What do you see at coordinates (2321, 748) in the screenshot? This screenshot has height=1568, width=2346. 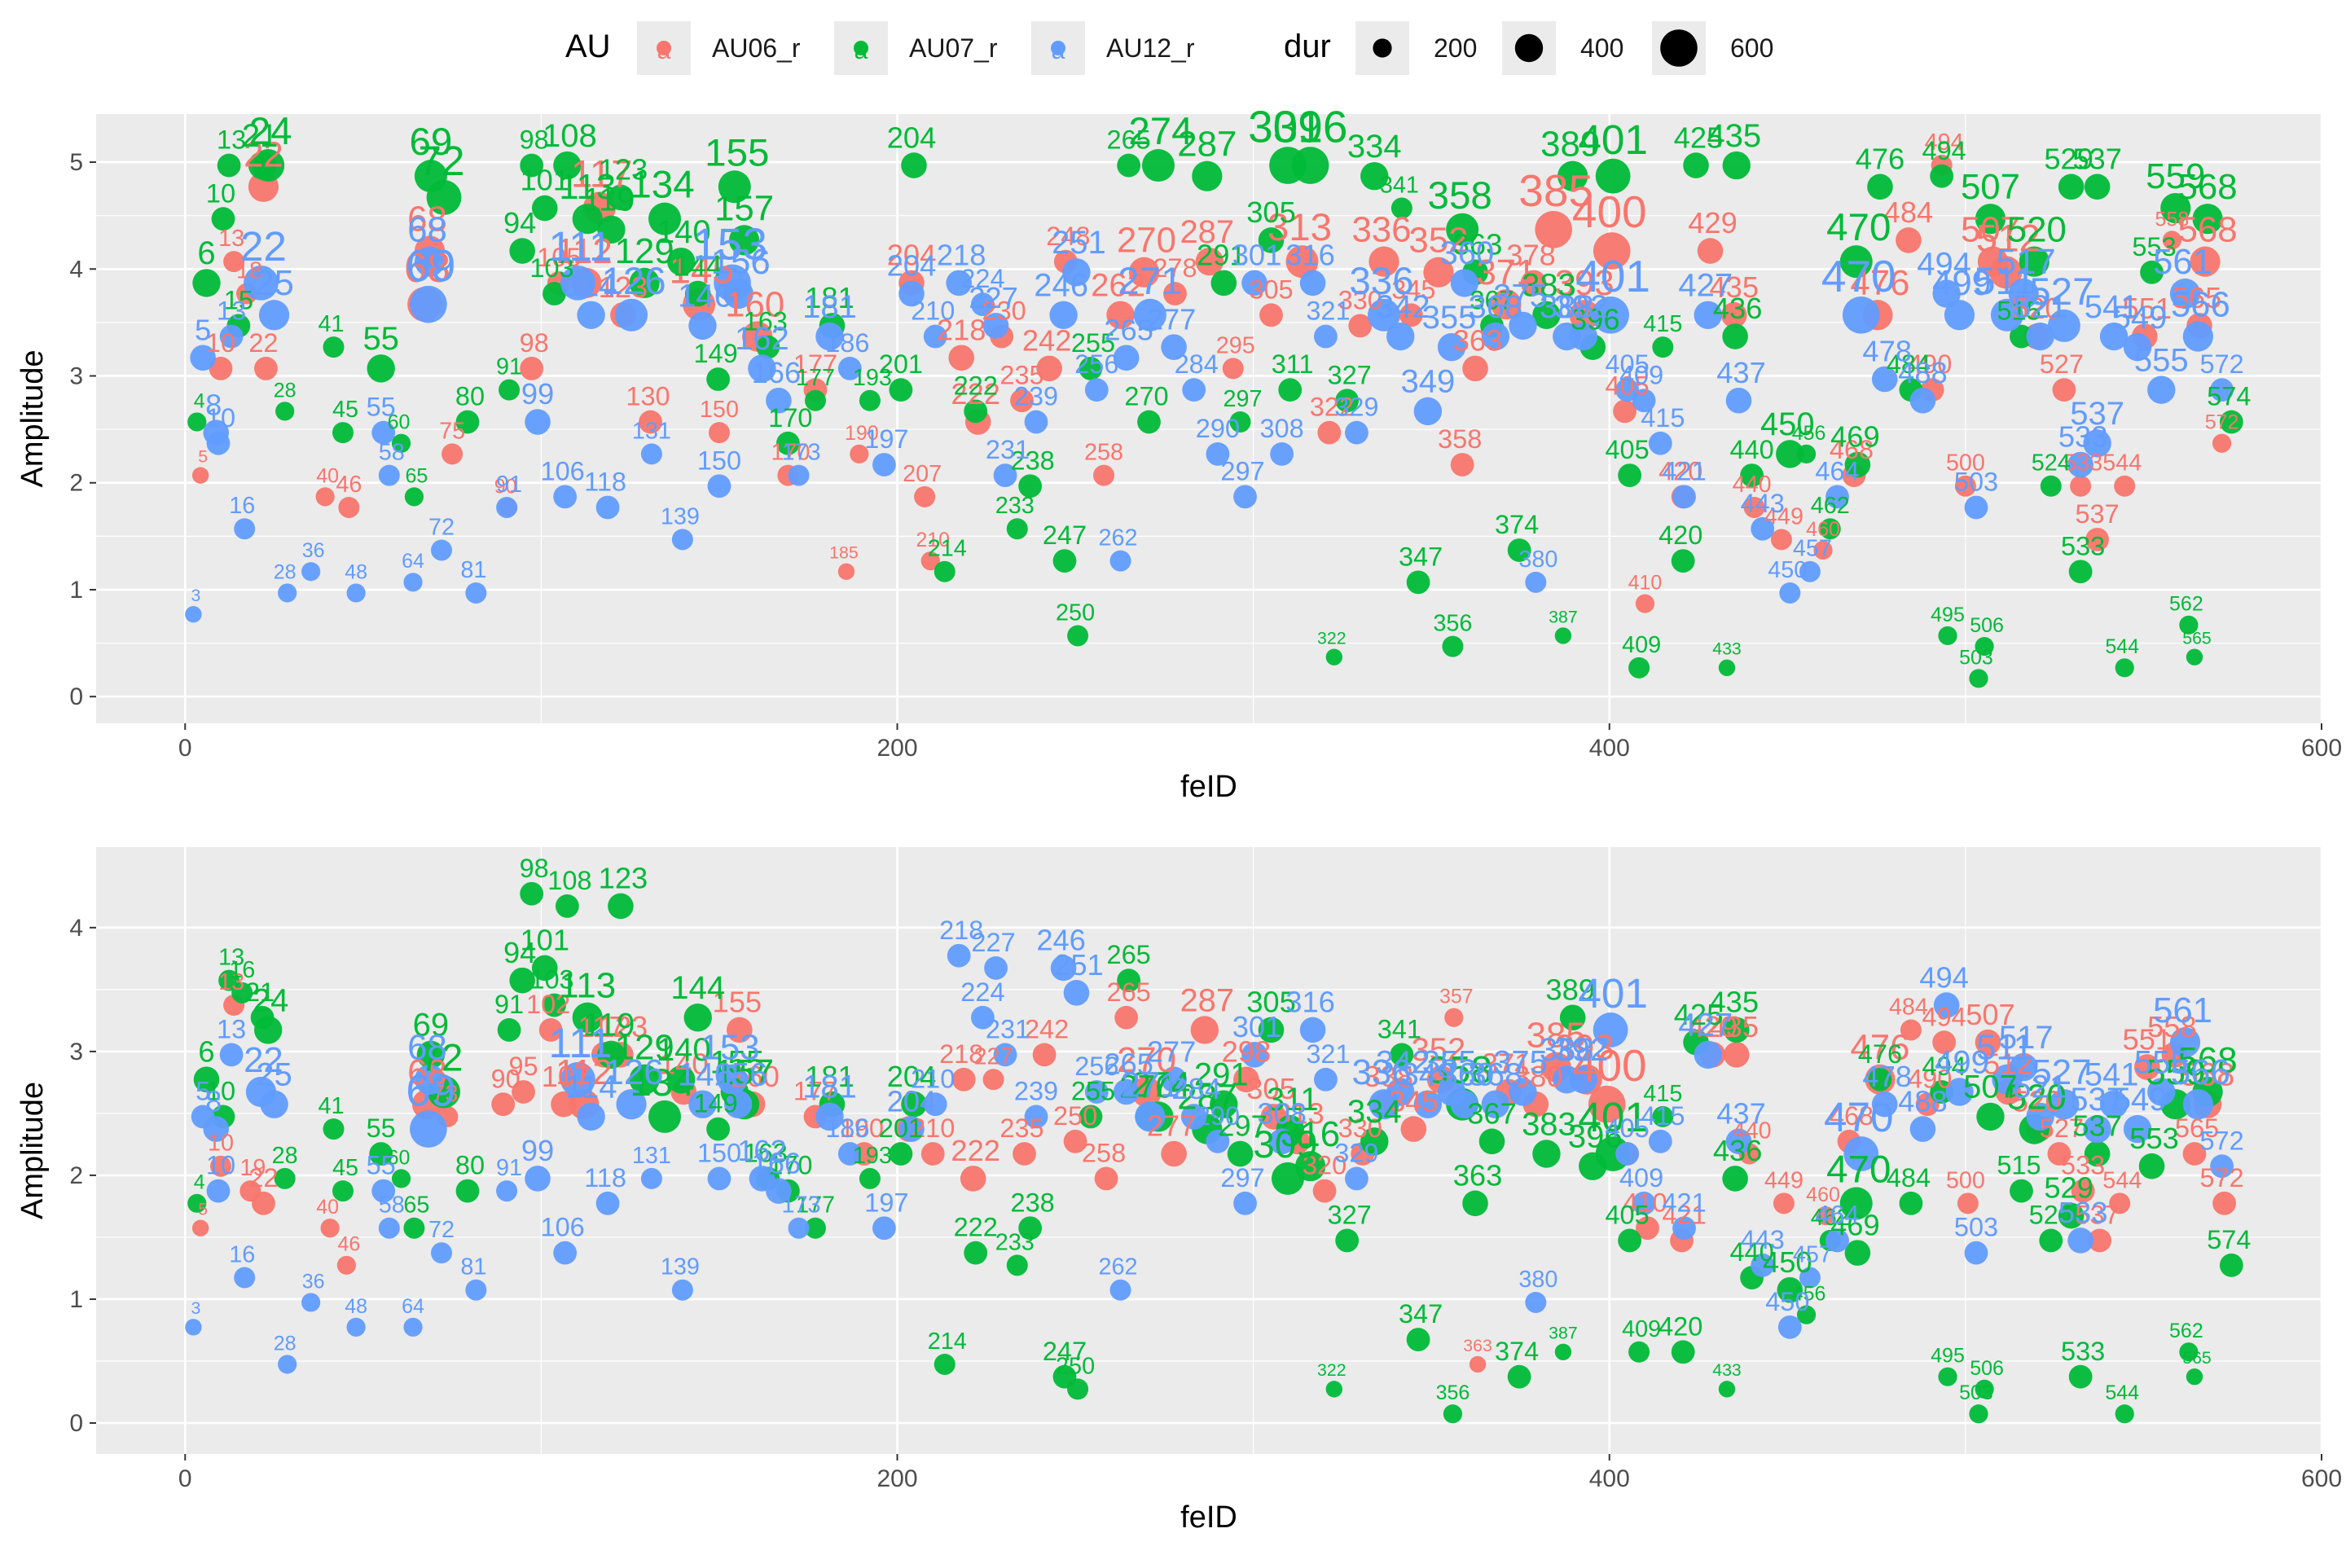 I see `x-tick-label: 600` at bounding box center [2321, 748].